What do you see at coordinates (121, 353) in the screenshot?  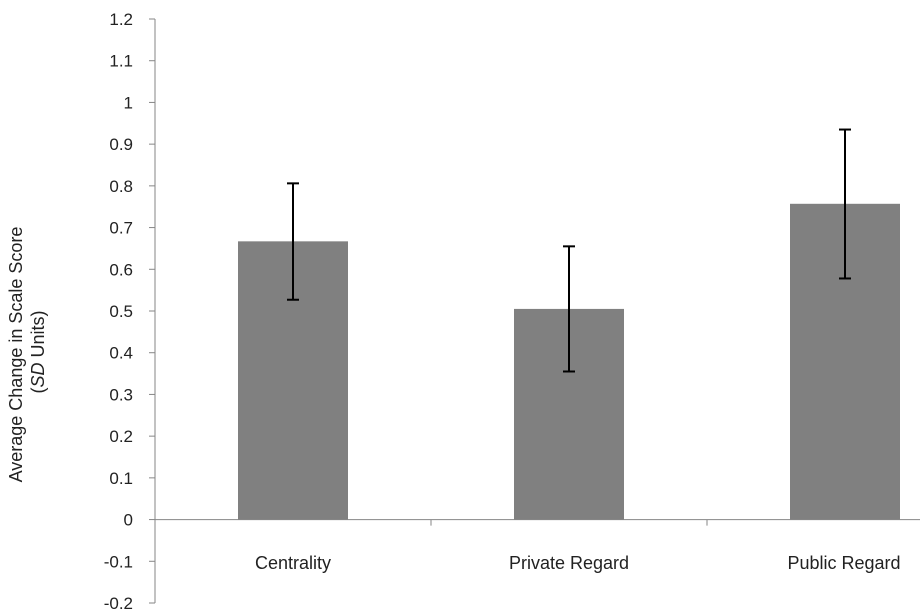 I see `y-tick-label: 0.4` at bounding box center [121, 353].